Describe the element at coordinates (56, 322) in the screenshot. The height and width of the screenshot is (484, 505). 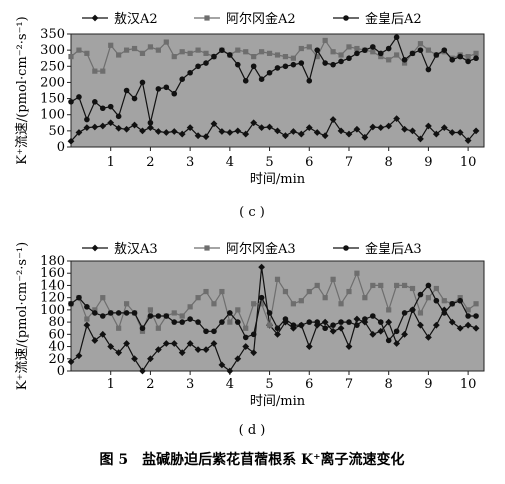
I see `y-tick-label: 80` at that location.